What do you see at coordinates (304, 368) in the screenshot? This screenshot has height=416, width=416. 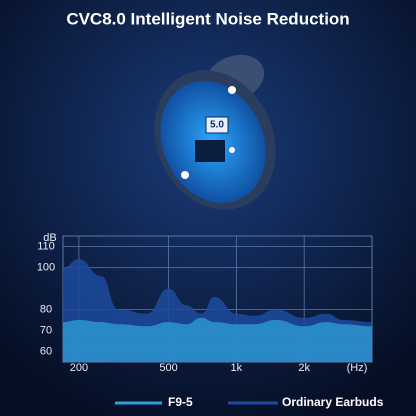 I see `x-tick-label: 2k` at bounding box center [304, 368].